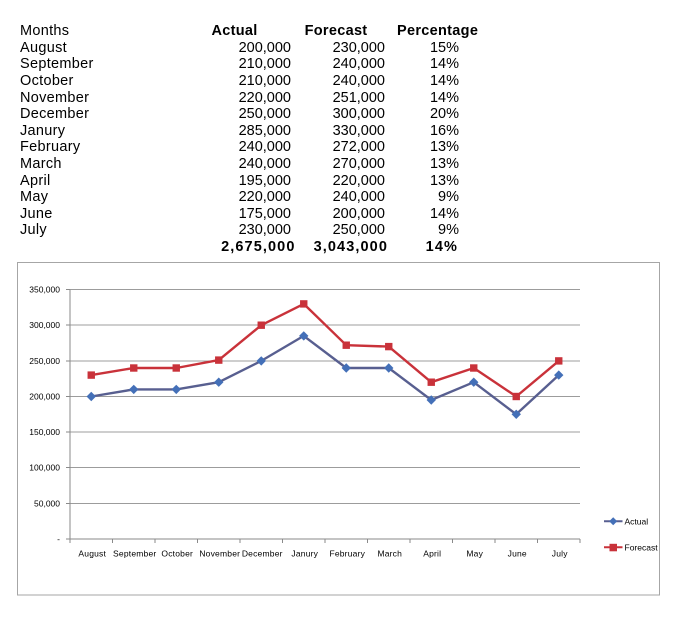 This screenshot has height=618, width=690. Describe the element at coordinates (560, 554) in the screenshot. I see `svg-text: July` at that location.